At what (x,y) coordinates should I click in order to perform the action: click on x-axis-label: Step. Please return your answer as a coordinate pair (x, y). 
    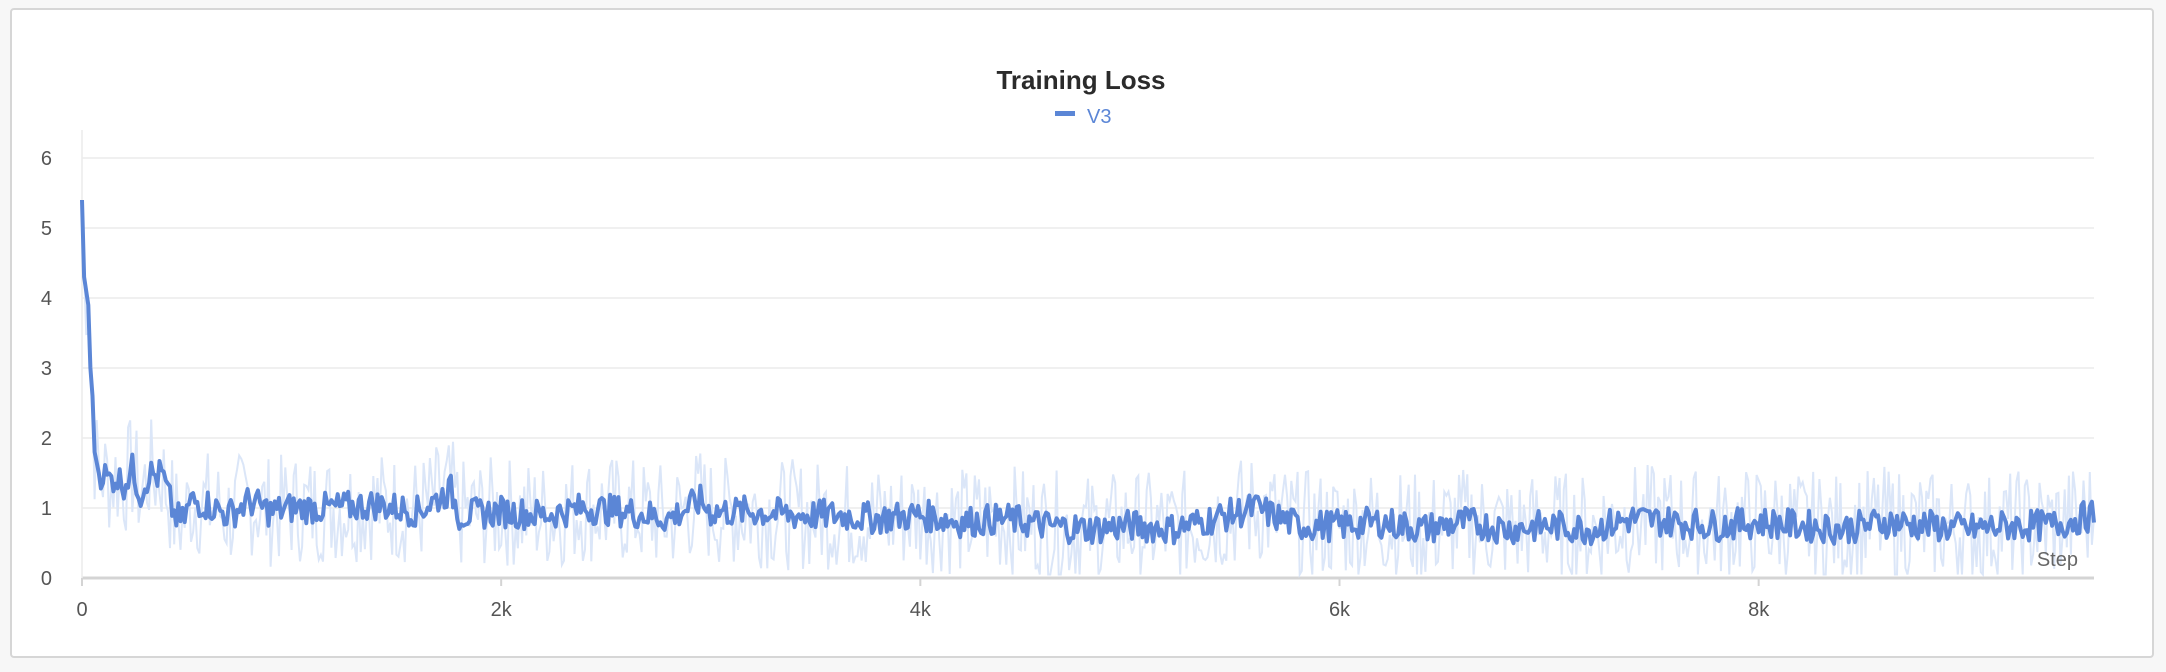
    Looking at the image, I should click on (2057, 560).